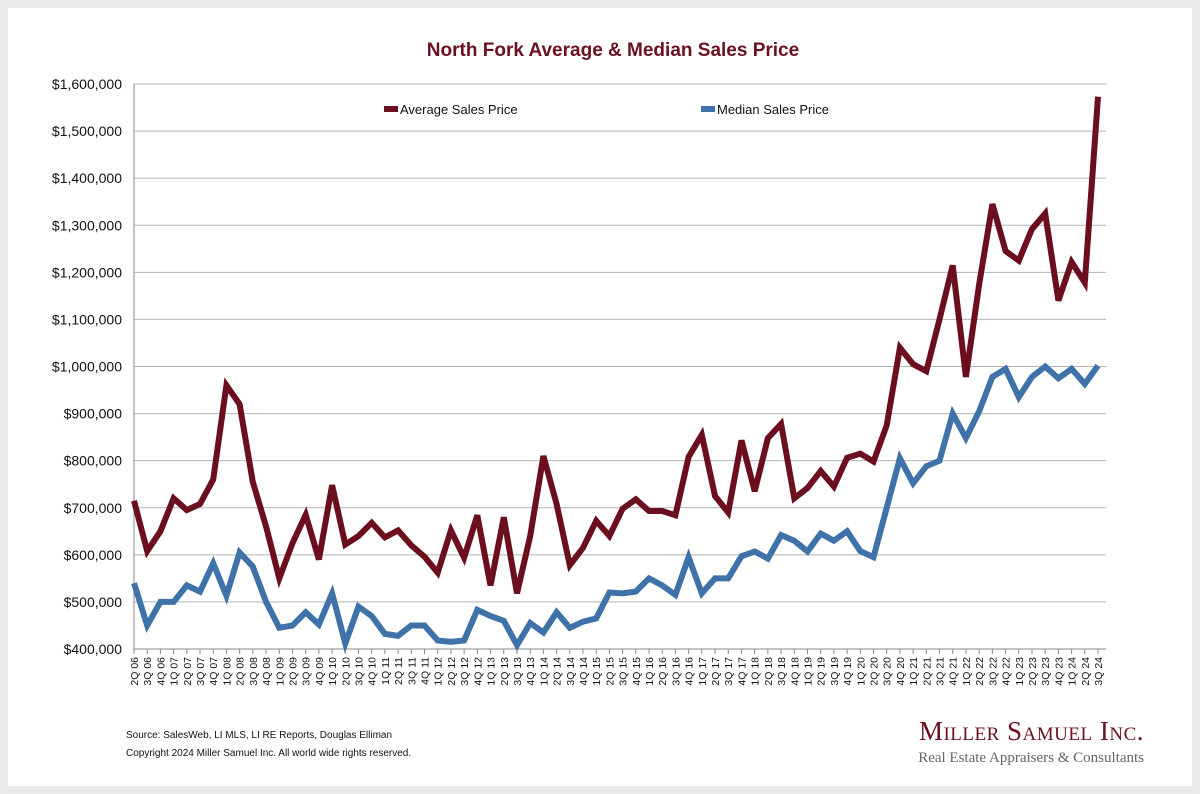 This screenshot has height=794, width=1200. What do you see at coordinates (610, 671) in the screenshot?
I see `x-tick-label: 2Q 15` at bounding box center [610, 671].